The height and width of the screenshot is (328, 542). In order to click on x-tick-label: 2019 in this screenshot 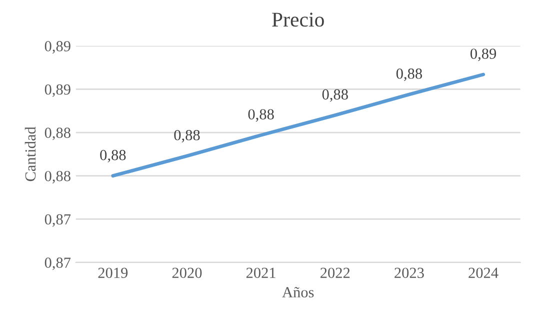, I will do `click(113, 273)`.